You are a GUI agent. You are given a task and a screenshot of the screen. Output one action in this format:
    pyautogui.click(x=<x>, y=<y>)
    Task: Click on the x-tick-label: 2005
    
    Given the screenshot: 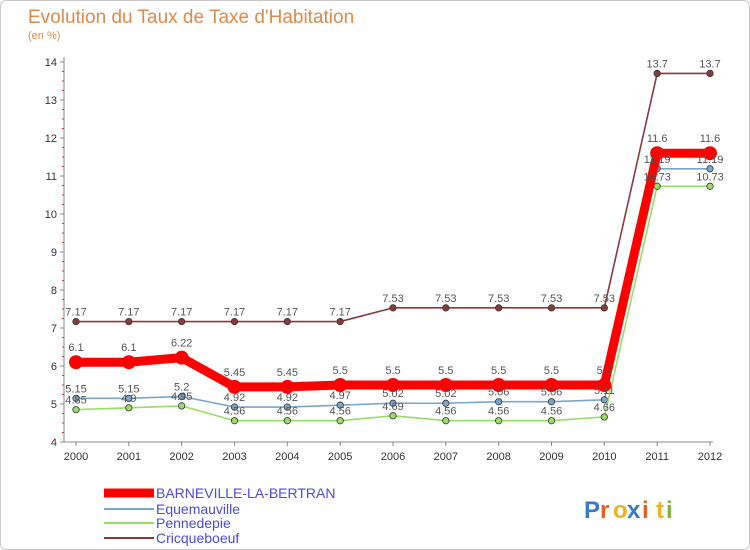 What is the action you would take?
    pyautogui.click(x=340, y=457)
    